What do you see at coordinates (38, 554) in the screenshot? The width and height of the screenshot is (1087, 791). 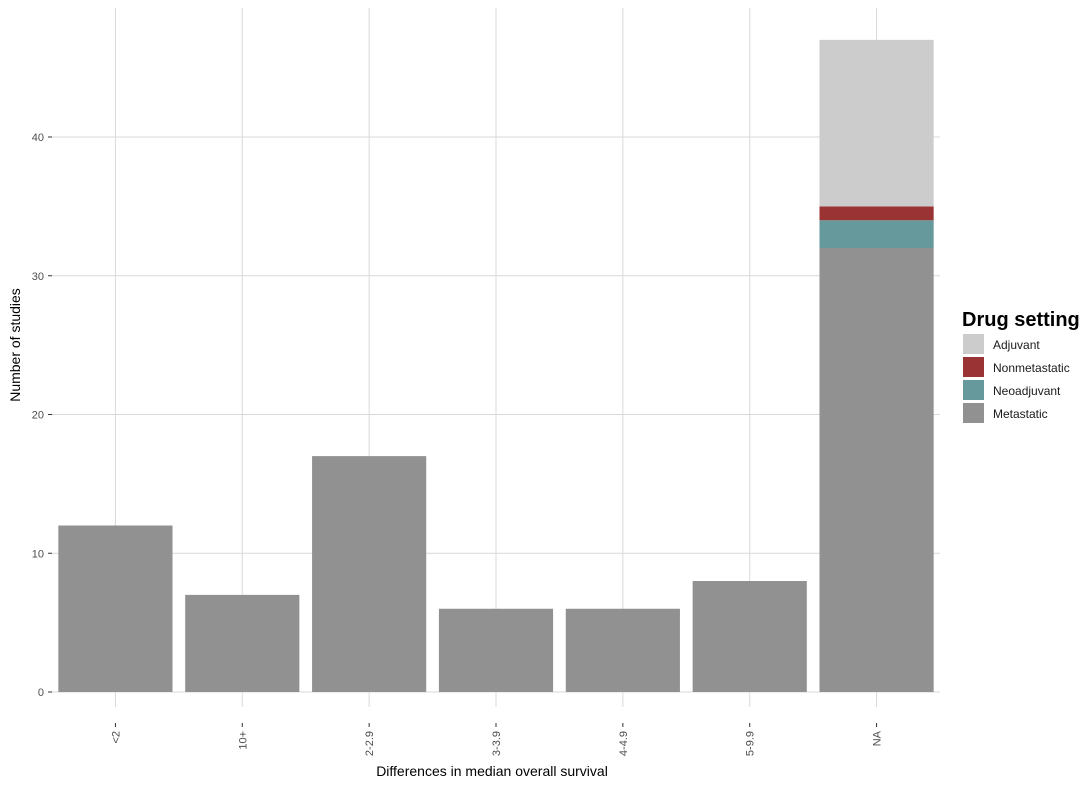 I see `y-tick-label: 10` at bounding box center [38, 554].